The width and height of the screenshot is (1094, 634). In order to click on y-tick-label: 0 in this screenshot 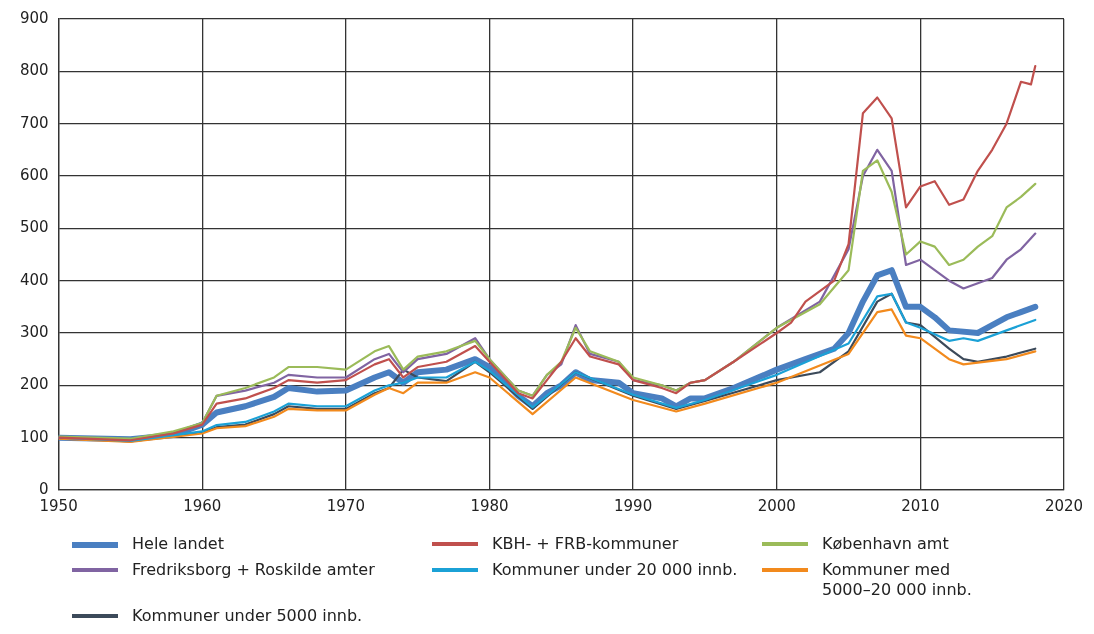, I will do `click(44, 488)`.